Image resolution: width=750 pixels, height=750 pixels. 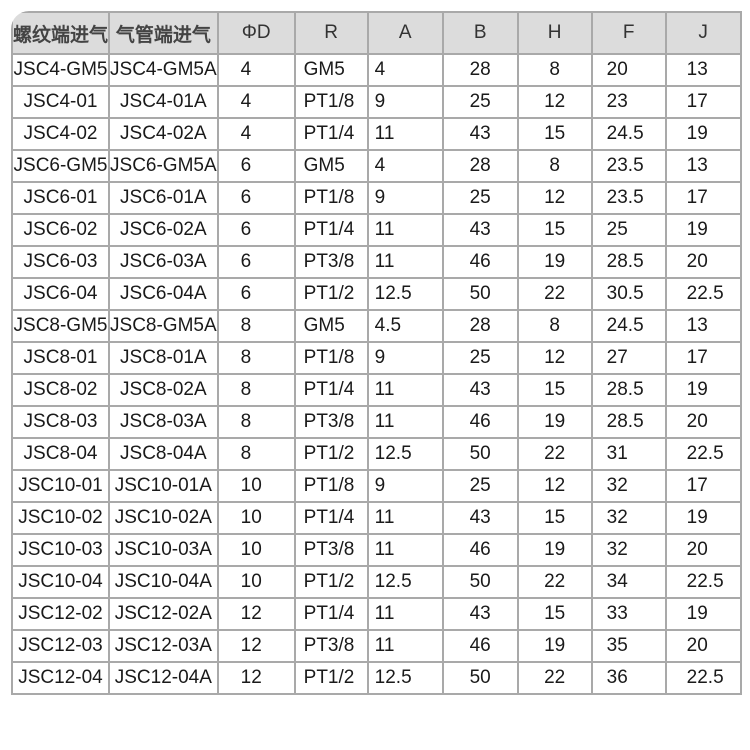 I want to click on cell-dim-h: 12, so click(x=554, y=102).